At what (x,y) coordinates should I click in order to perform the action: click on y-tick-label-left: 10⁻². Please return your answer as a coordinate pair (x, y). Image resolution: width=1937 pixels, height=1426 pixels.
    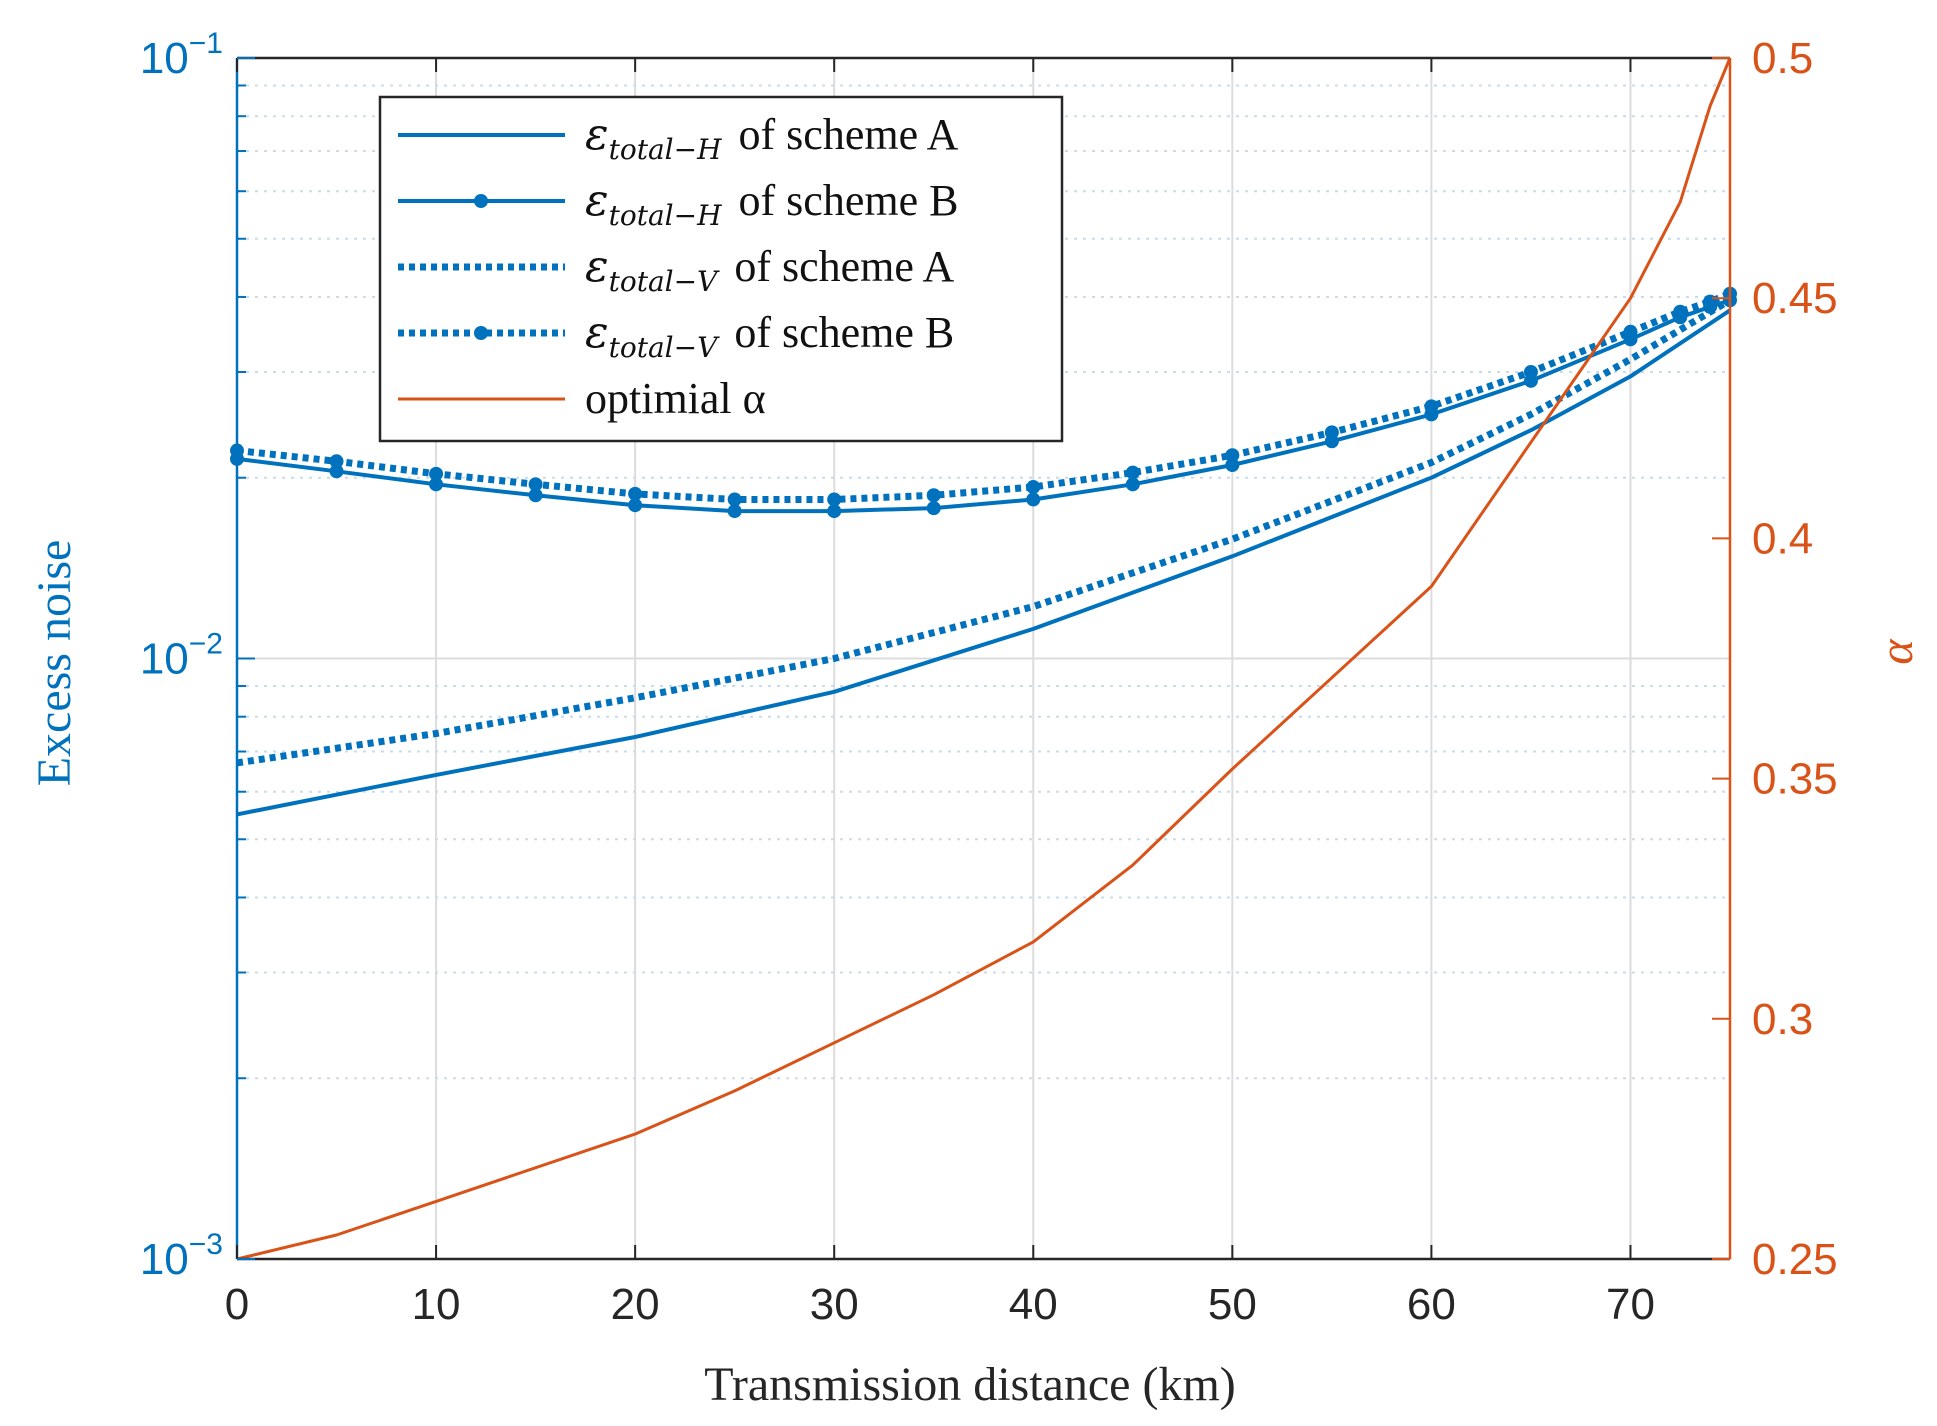
    Looking at the image, I should click on (181, 656).